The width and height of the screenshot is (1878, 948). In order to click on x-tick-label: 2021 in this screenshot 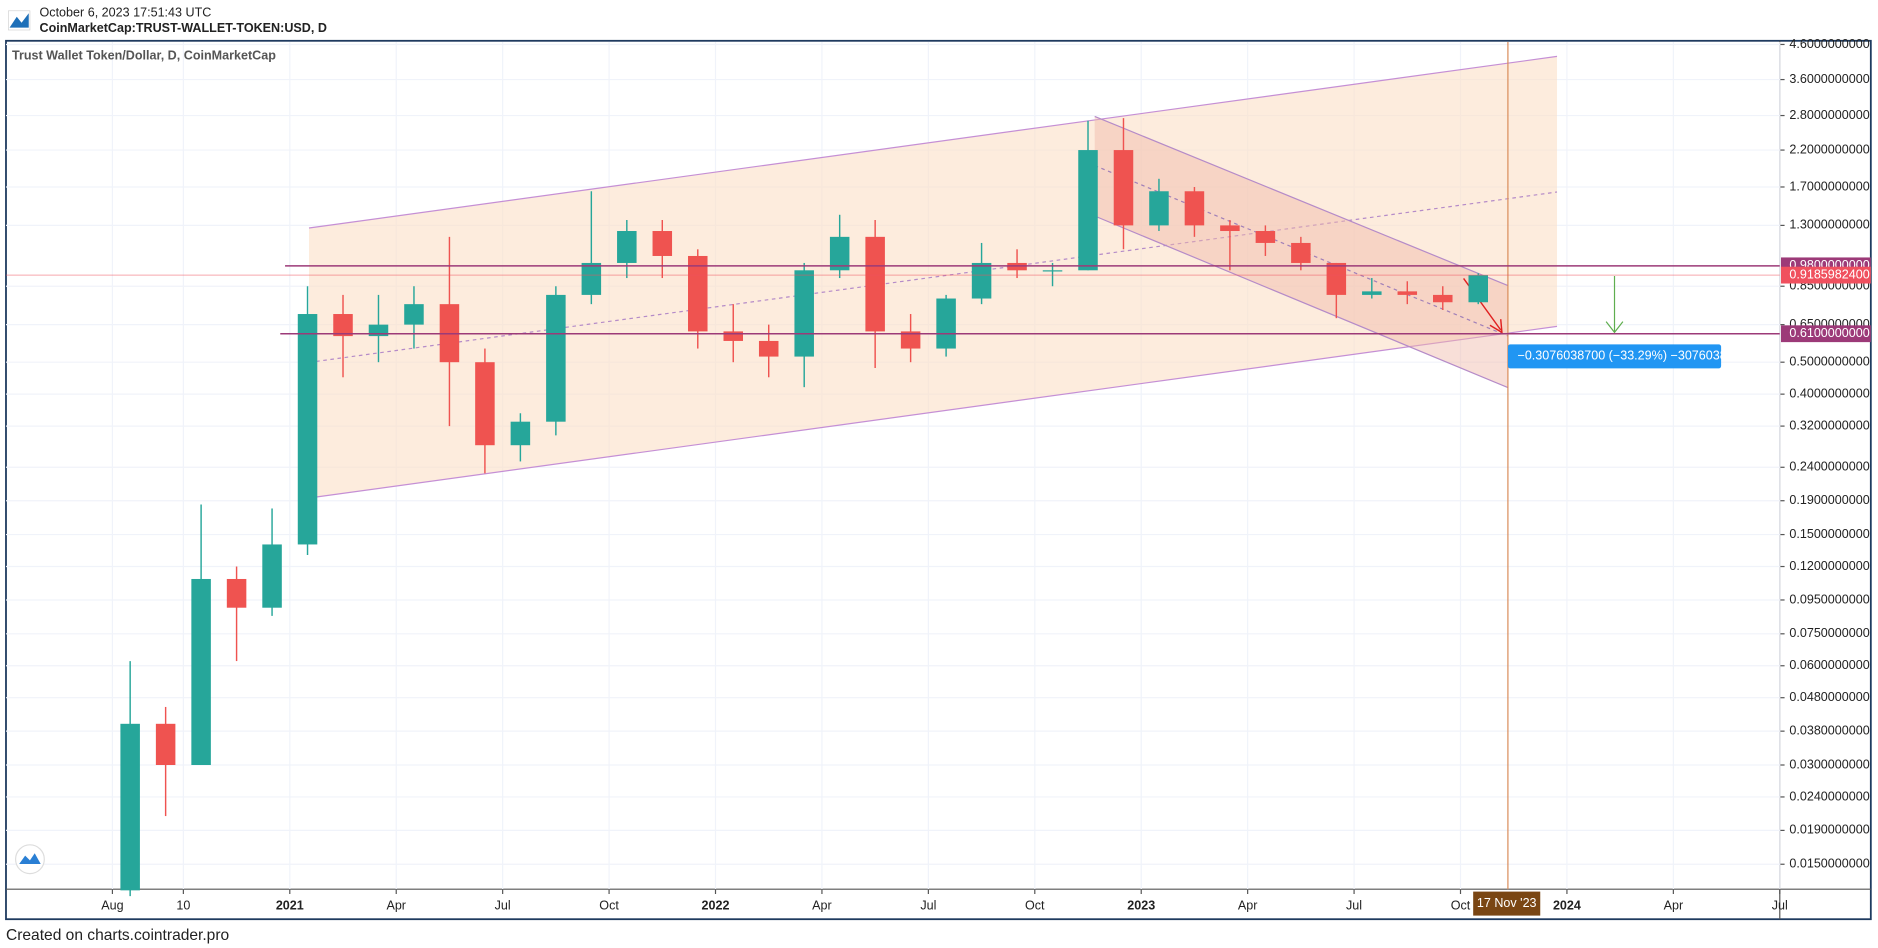, I will do `click(290, 905)`.